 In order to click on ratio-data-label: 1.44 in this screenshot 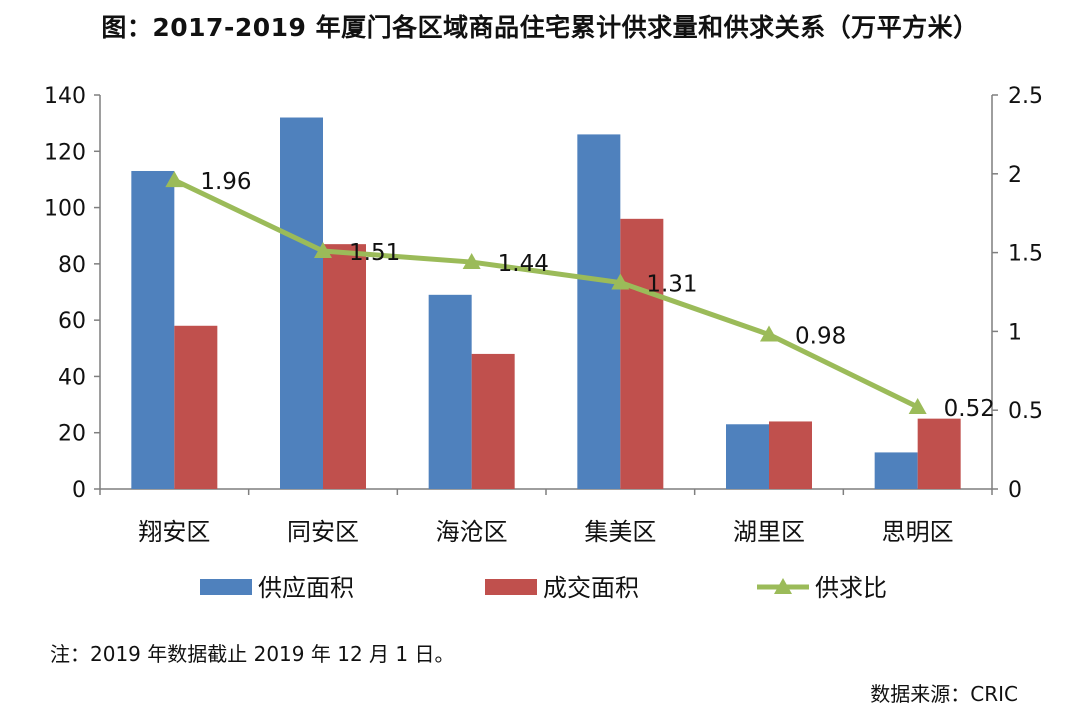, I will do `click(523, 264)`.